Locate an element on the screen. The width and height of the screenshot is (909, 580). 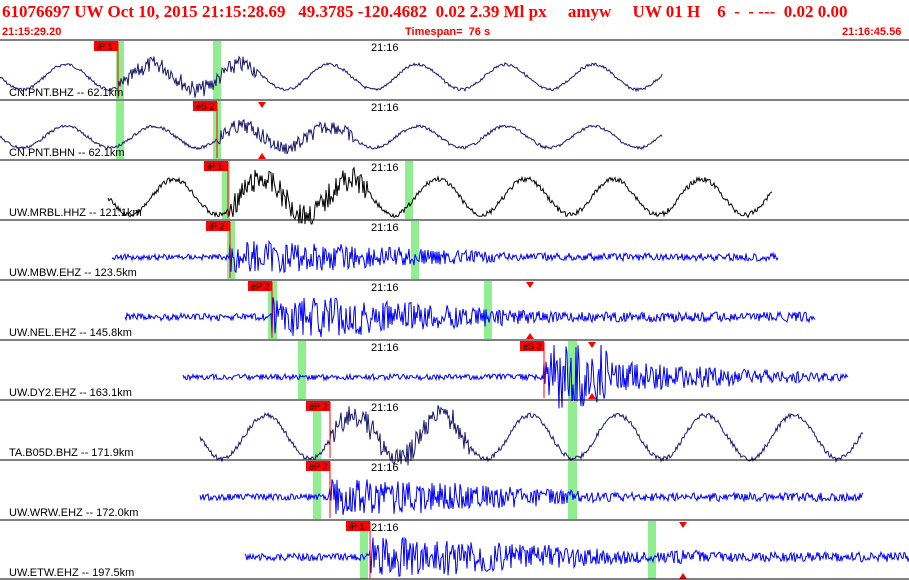
timespan: Timespan= 76 s is located at coordinates (448, 32).